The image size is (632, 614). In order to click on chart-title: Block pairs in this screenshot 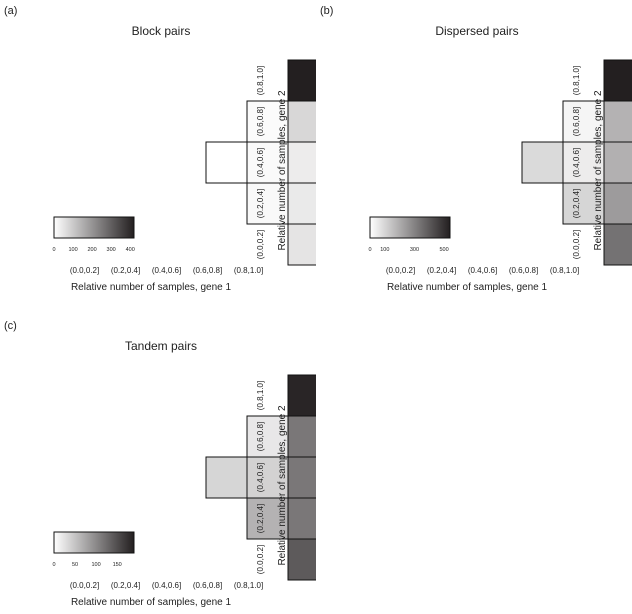, I will do `click(161, 31)`.